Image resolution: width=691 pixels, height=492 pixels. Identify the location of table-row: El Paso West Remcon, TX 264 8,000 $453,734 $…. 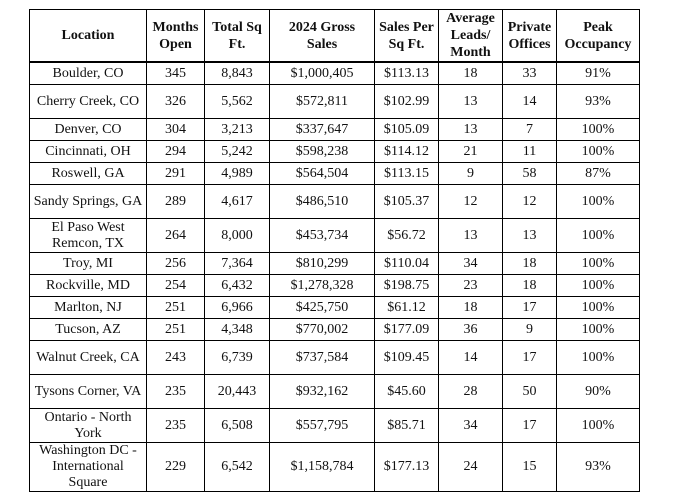
(334, 235).